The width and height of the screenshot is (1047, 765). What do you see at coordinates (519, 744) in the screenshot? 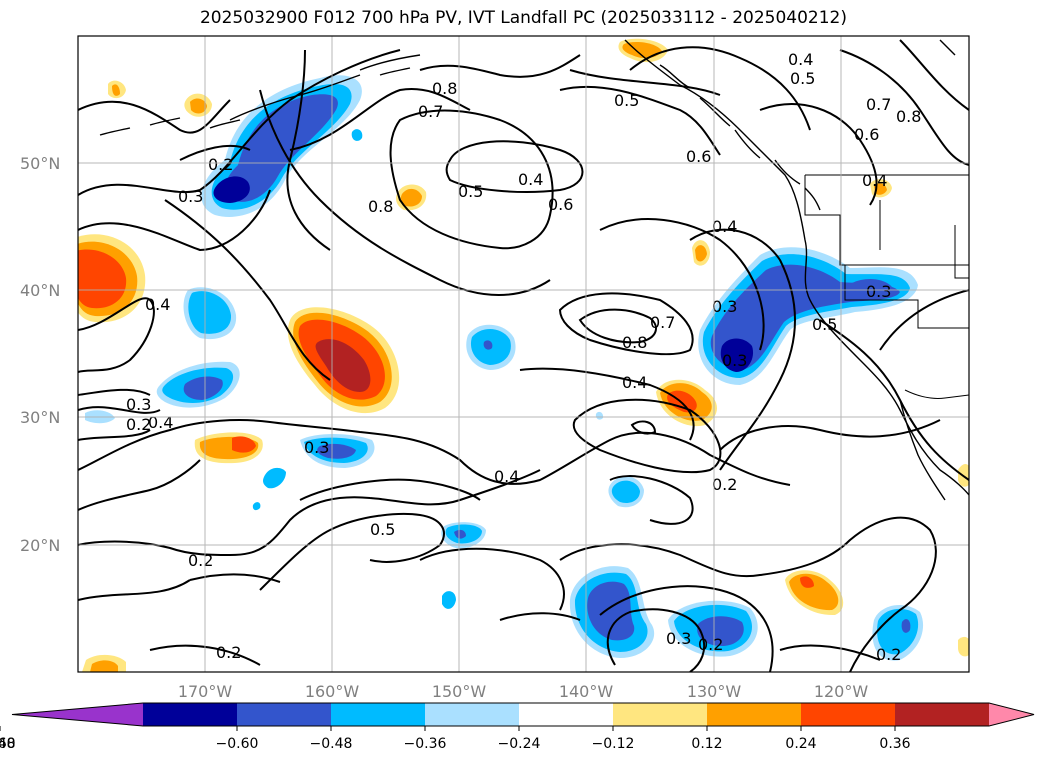
I see `colorbar-tick-label: −0.24` at bounding box center [519, 744].